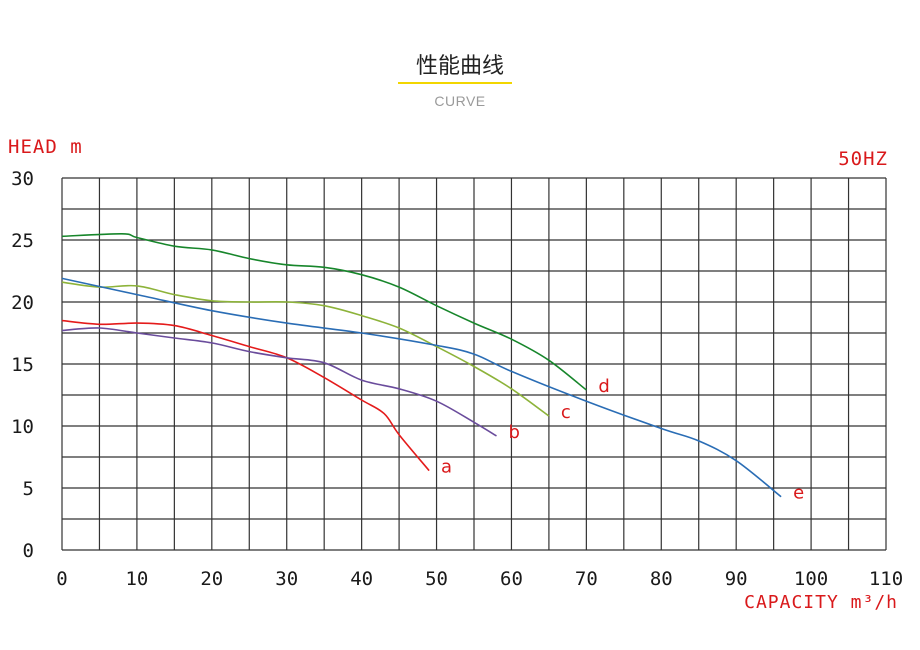  What do you see at coordinates (22, 365) in the screenshot?
I see `y-tick-label: 15` at bounding box center [22, 365].